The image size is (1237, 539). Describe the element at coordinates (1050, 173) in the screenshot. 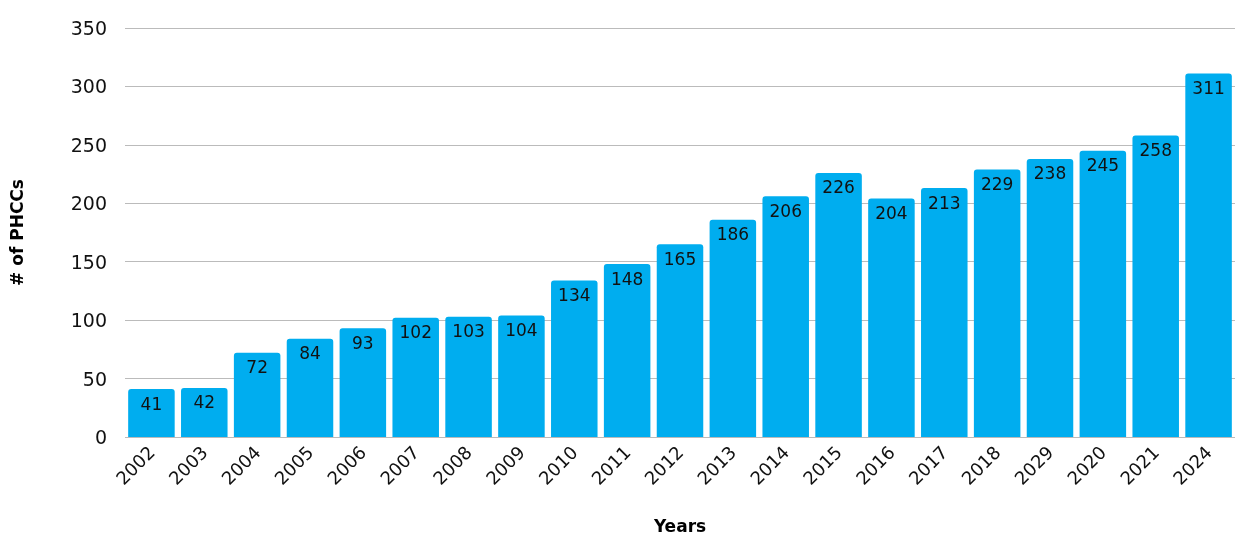

I see `data-label: 238` at that location.